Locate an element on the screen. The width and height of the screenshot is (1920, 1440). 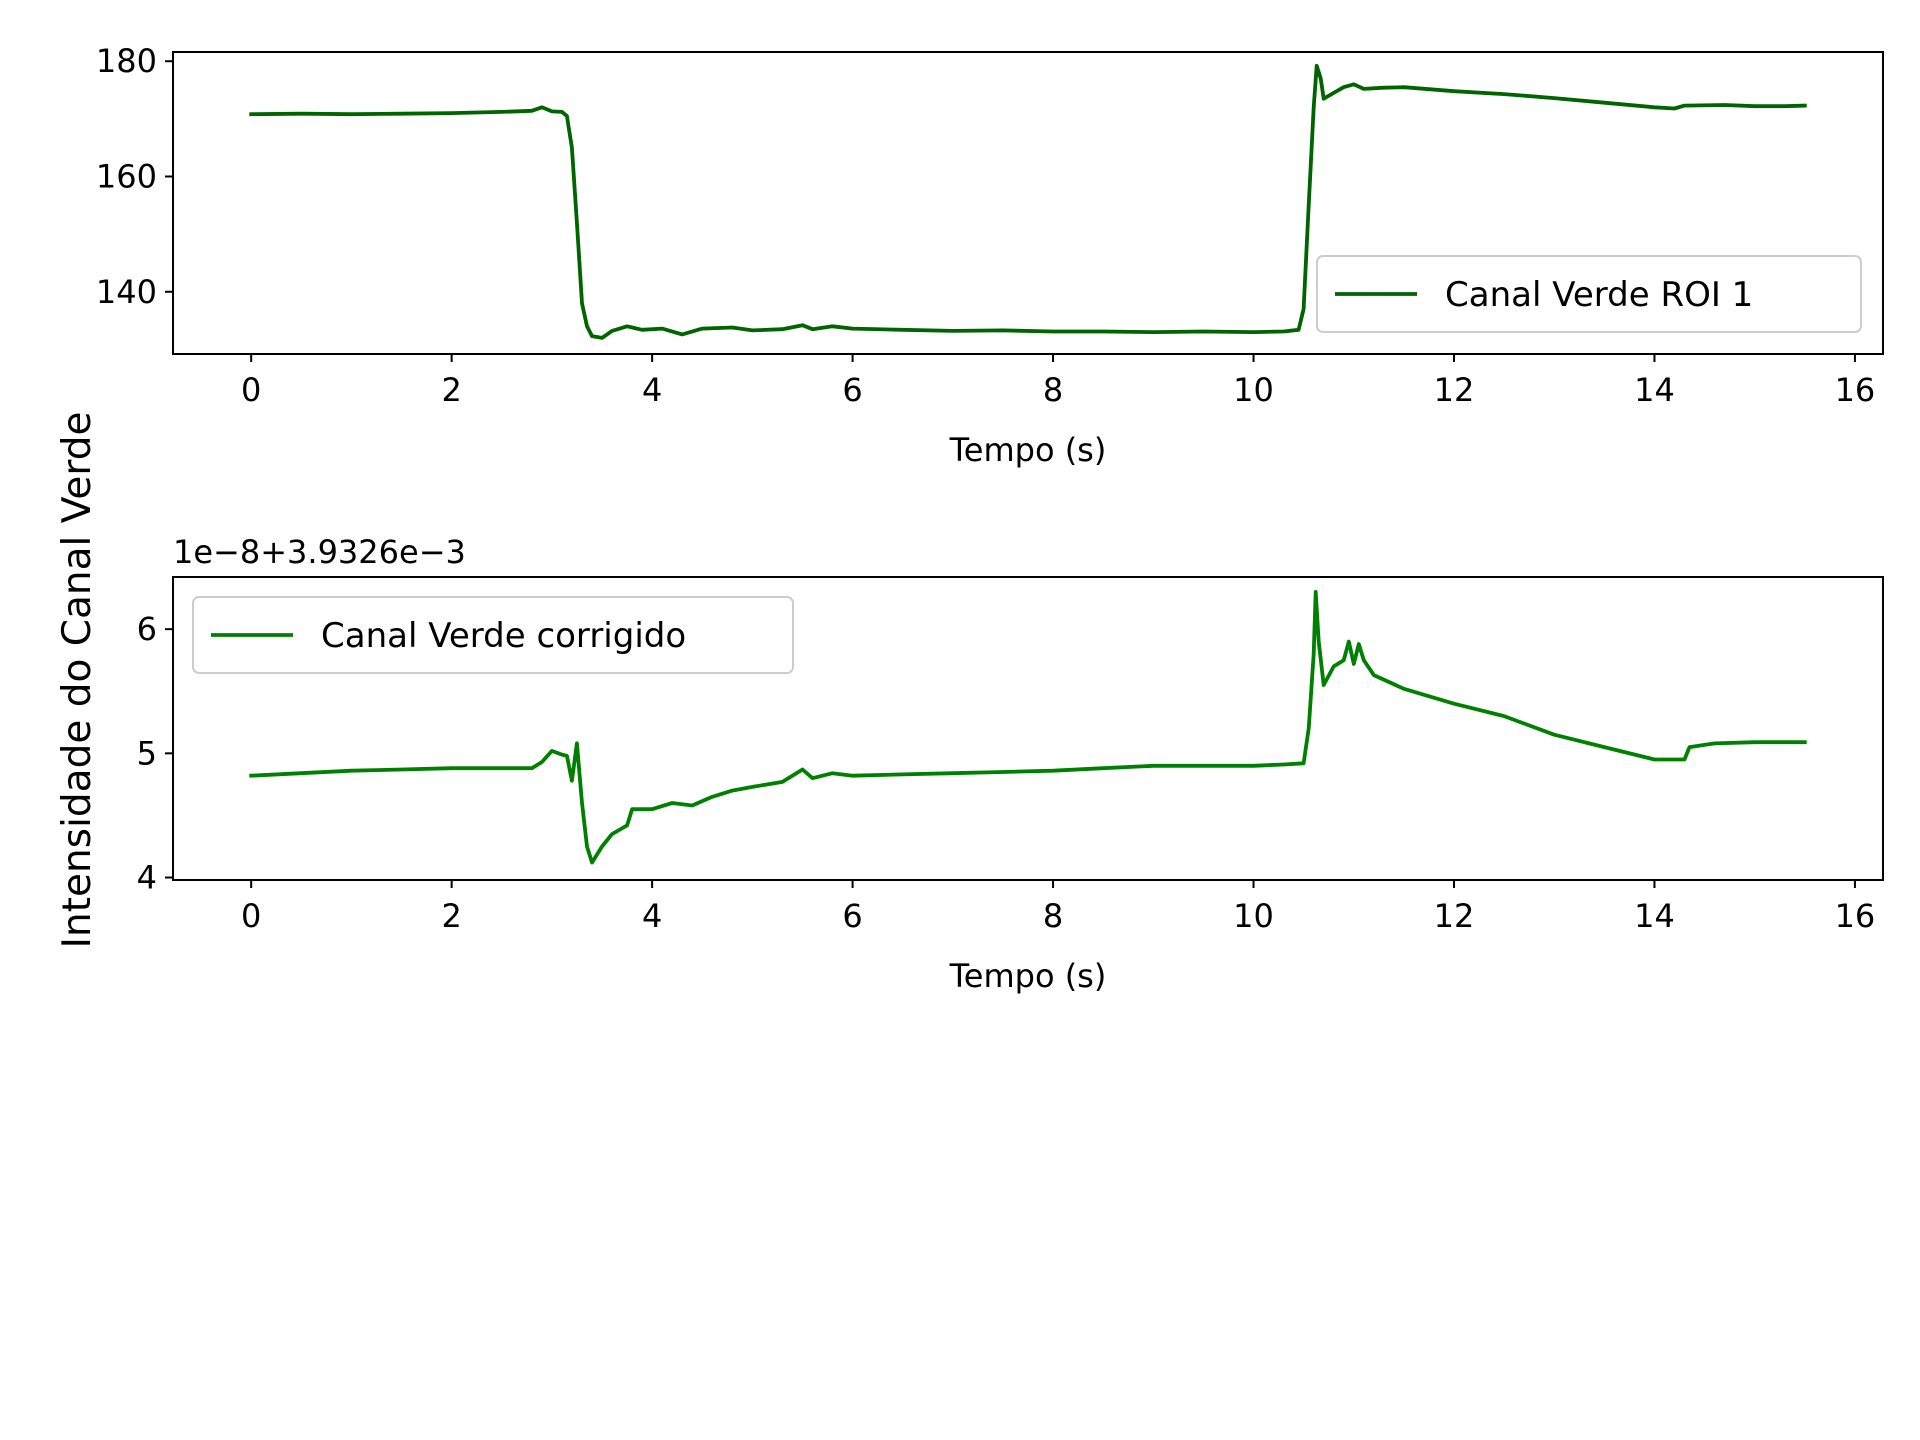
legend-label: Canal Verde ROI 1 is located at coordinates (1599, 295).